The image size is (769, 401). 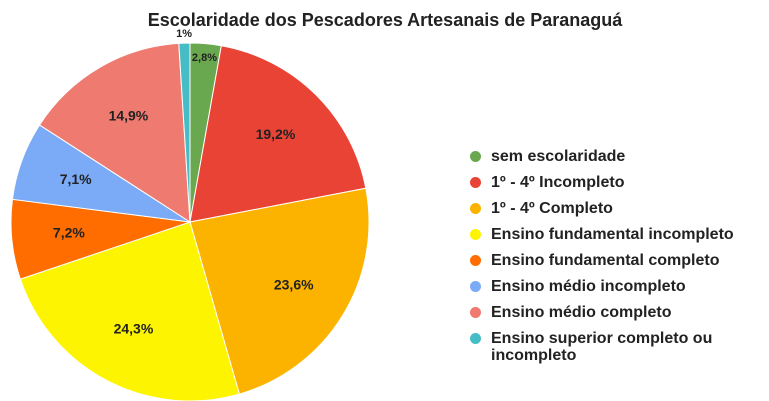 What do you see at coordinates (612, 234) in the screenshot?
I see `legend-label: Ensino fundamental incompleto` at bounding box center [612, 234].